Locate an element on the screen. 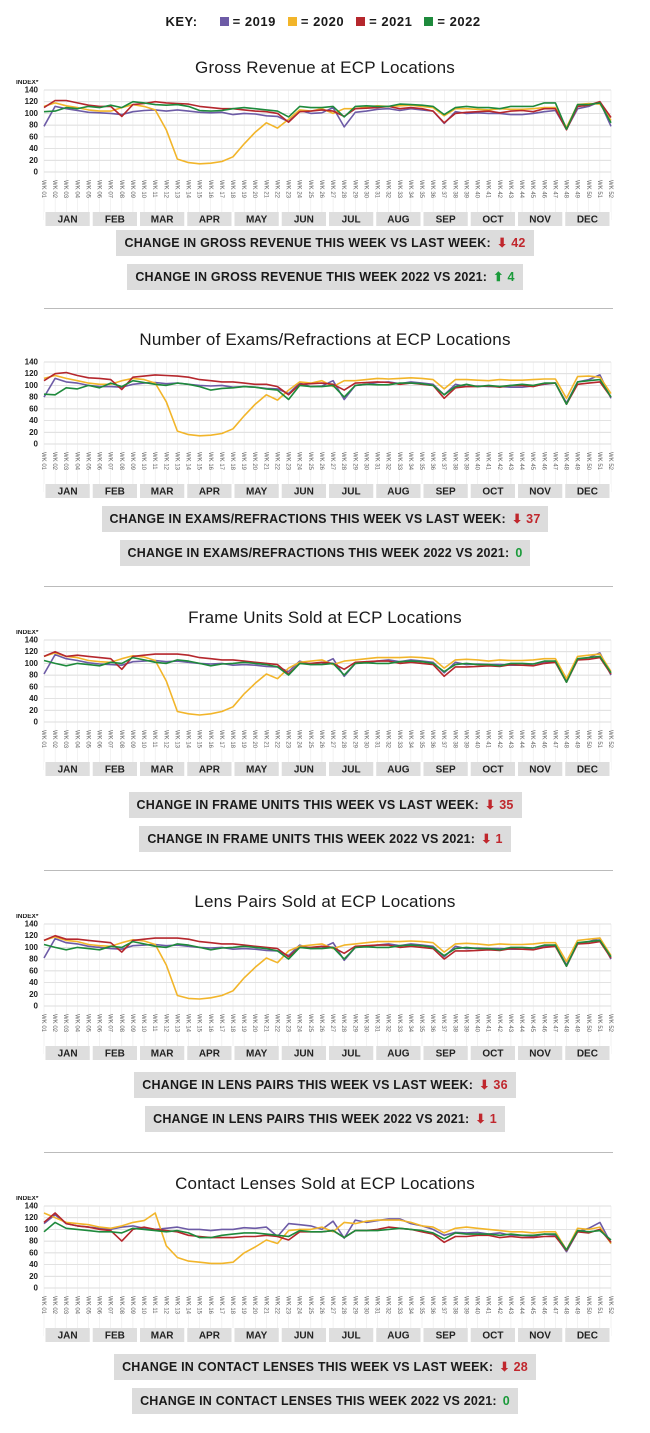  x-tick-label: WK 48 is located at coordinates (566, 1023).